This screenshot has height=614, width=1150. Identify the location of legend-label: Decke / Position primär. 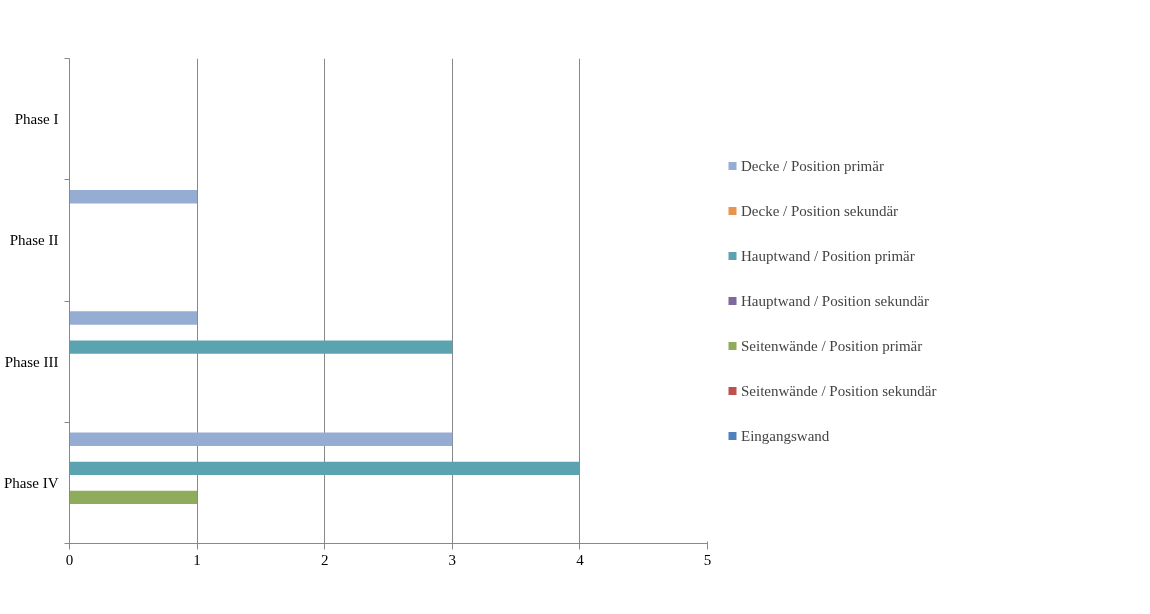
(812, 165).